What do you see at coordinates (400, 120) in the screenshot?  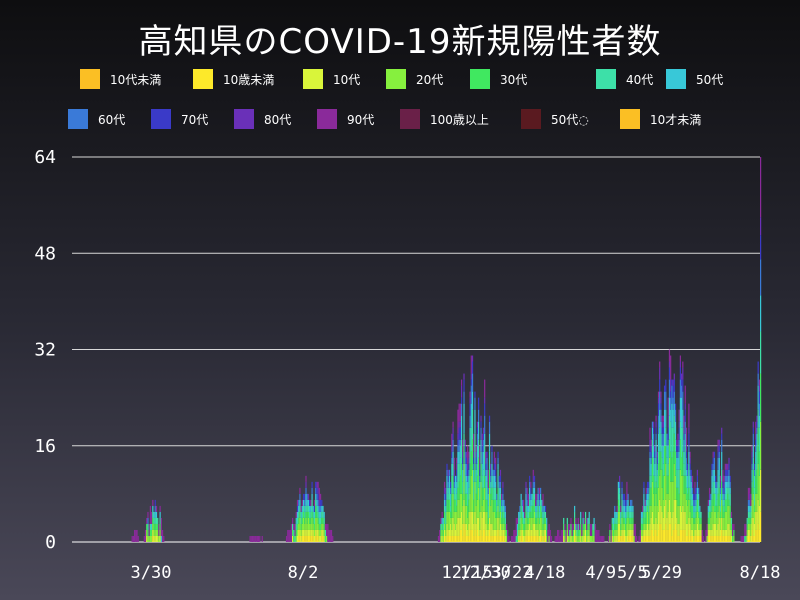 I see `legend-row-2: 60代 70代 80代 90代 100歳以上 50代◌ 10才未満` at bounding box center [400, 120].